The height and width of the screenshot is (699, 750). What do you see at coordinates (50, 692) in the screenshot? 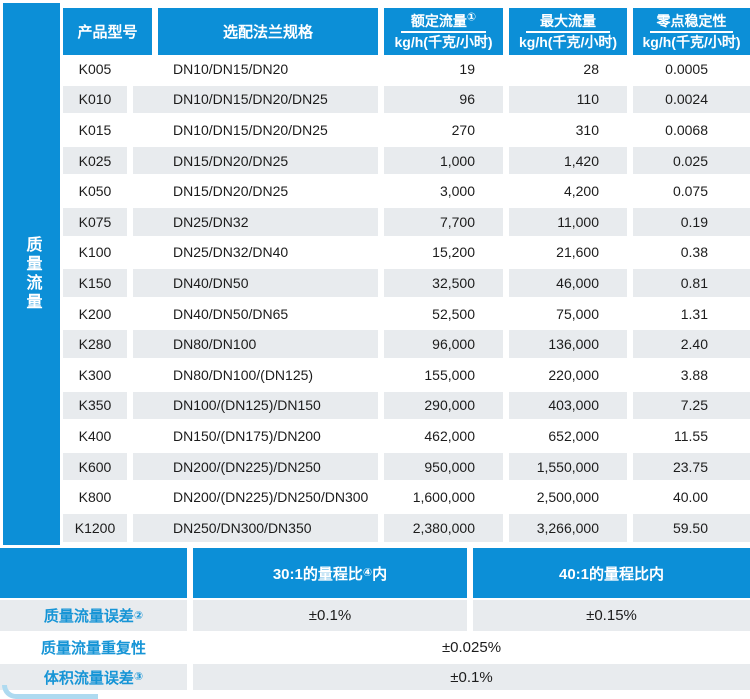
I see `rounded-corner-decoration` at bounding box center [50, 692].